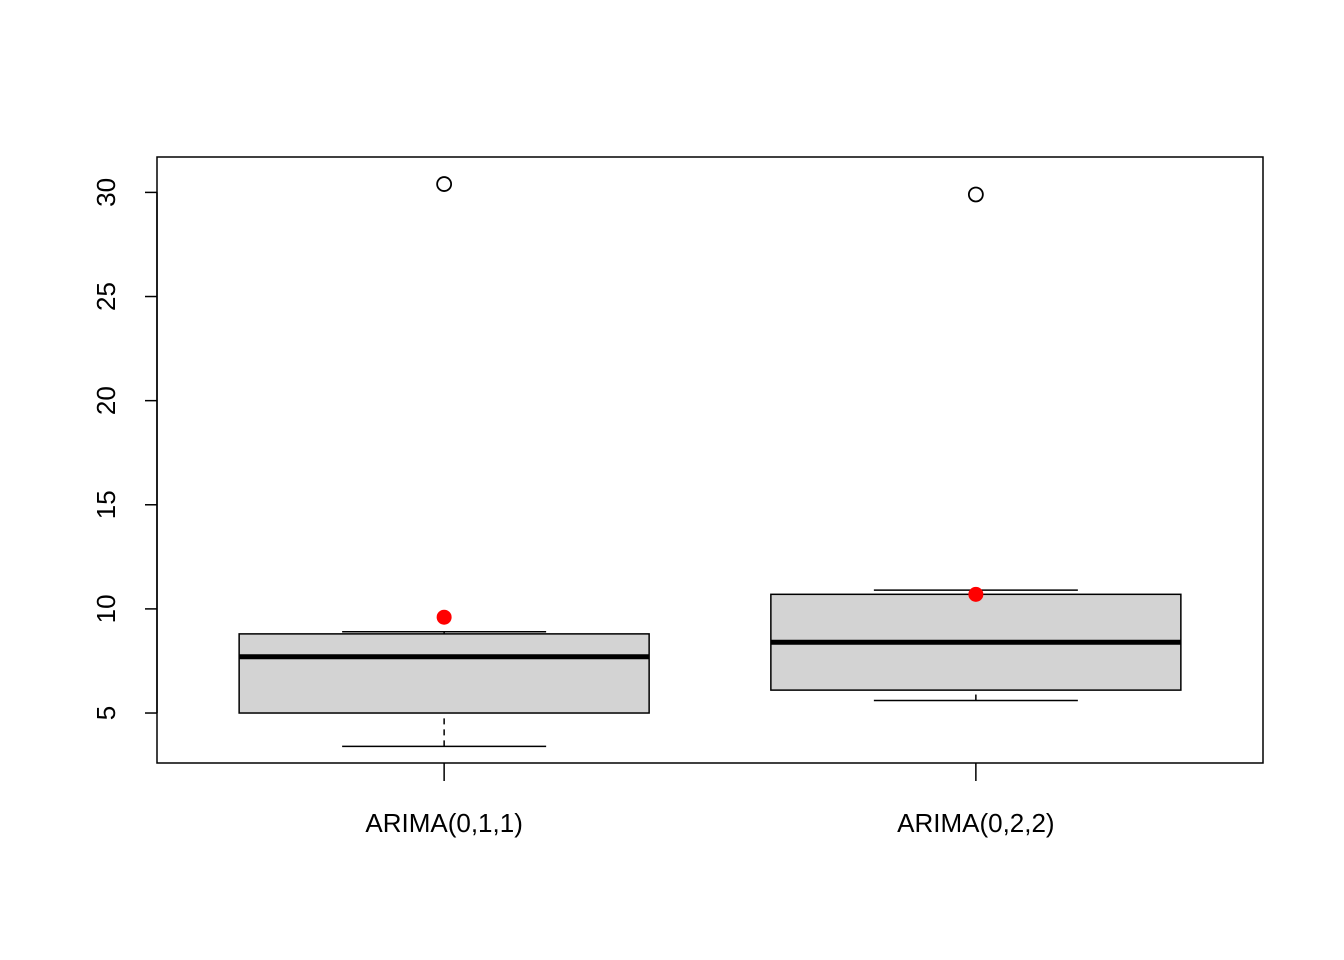  Describe the element at coordinates (976, 823) in the screenshot. I see `x-tick-label: ARIMA(0,2,2)` at that location.